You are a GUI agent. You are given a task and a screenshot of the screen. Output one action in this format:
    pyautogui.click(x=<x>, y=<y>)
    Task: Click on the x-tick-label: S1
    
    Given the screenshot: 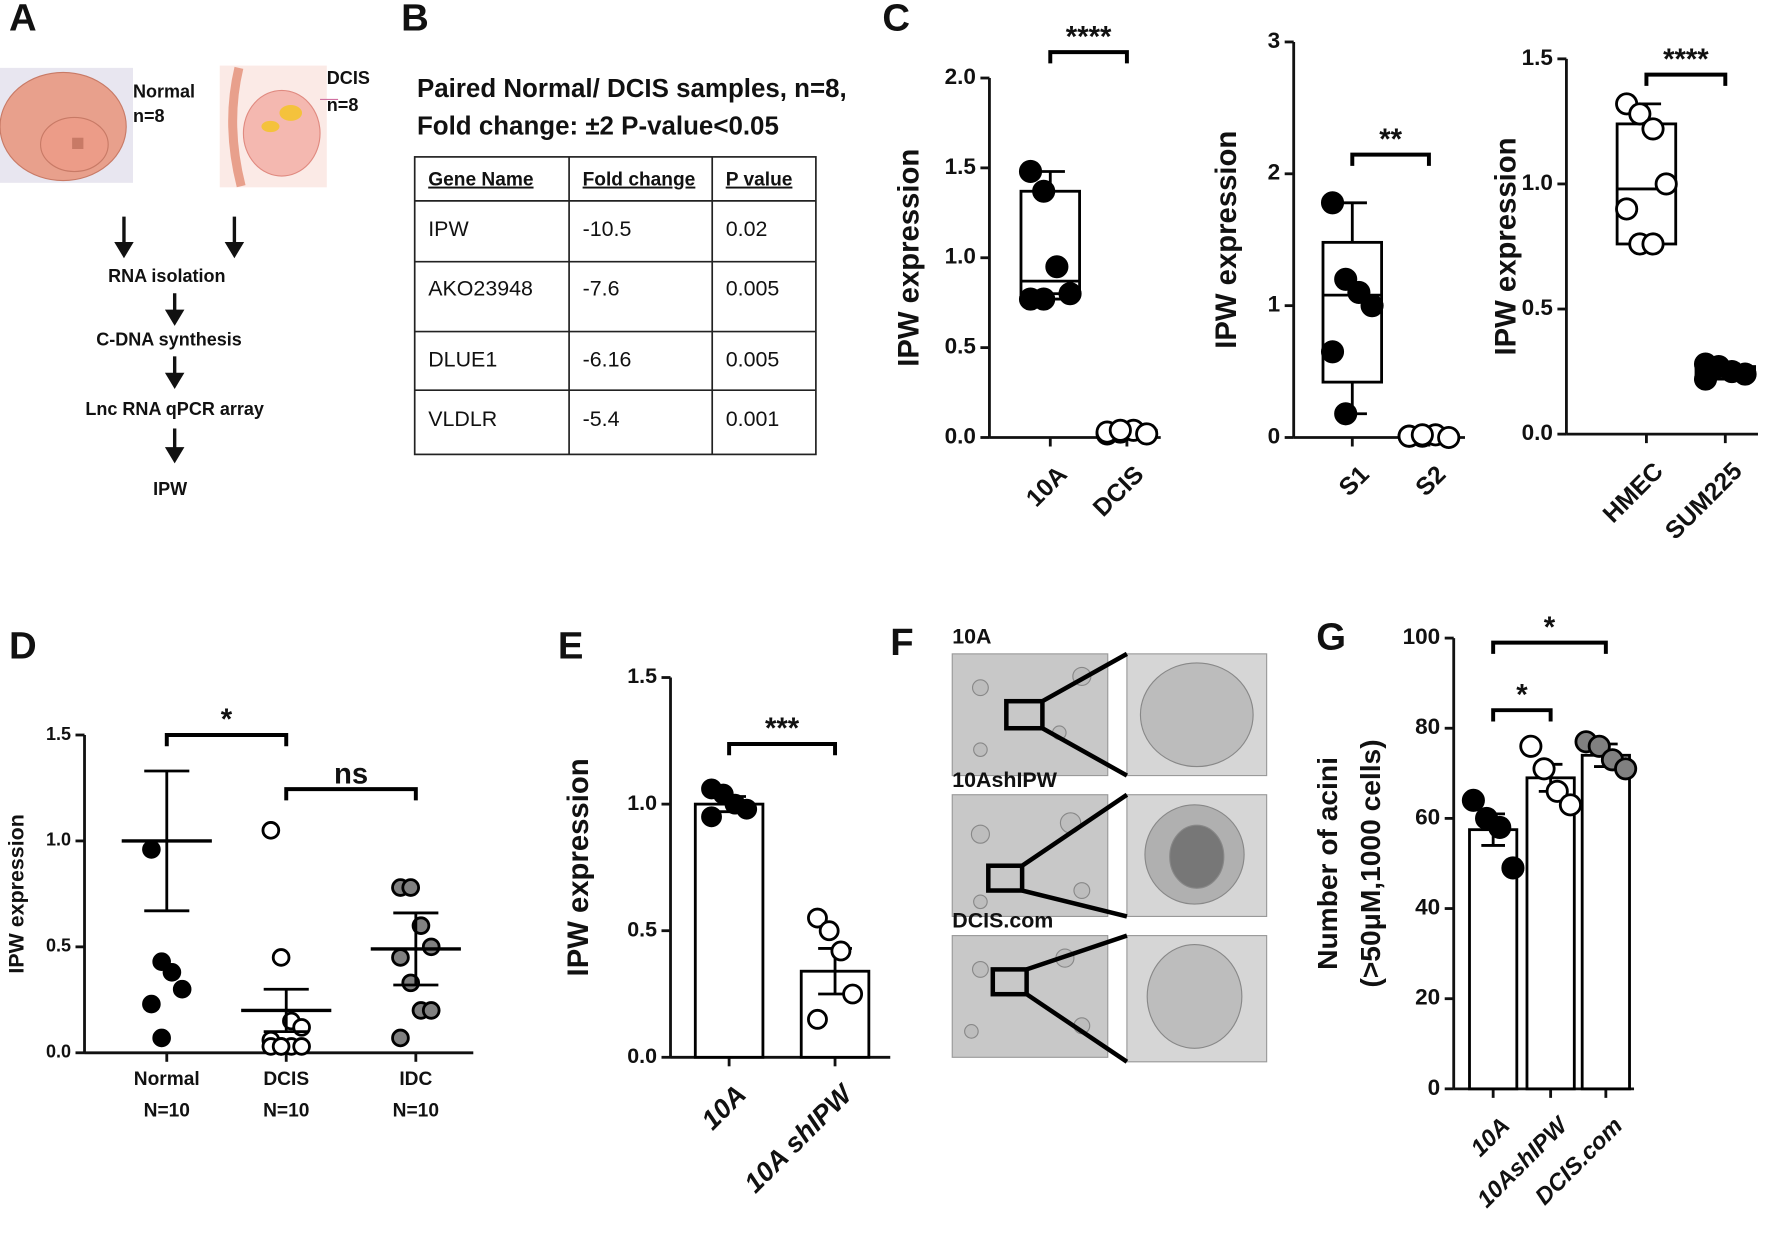 What is the action you would take?
    pyautogui.click(x=1354, y=481)
    